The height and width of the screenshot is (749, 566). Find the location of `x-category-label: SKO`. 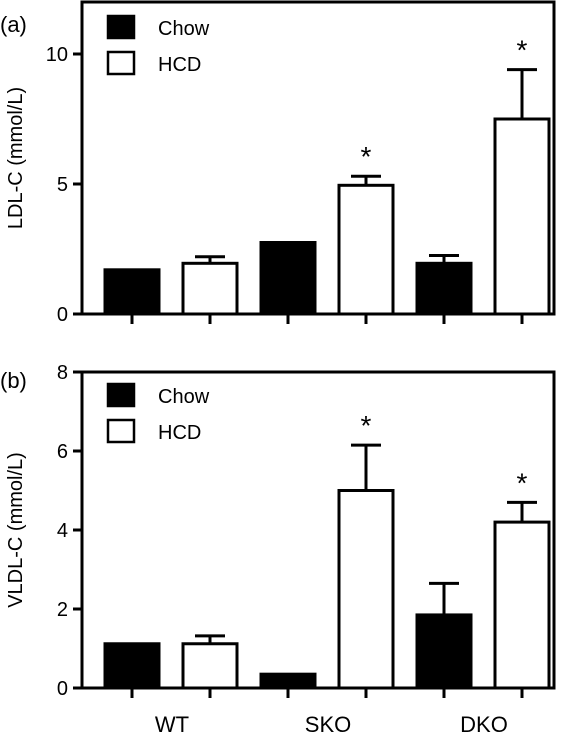

x-category-label: SKO is located at coordinates (328, 724).